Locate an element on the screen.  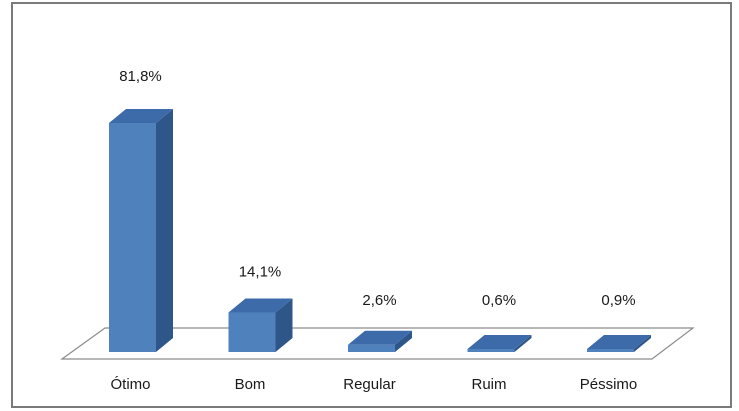
category-label-2: Regular is located at coordinates (369, 384).